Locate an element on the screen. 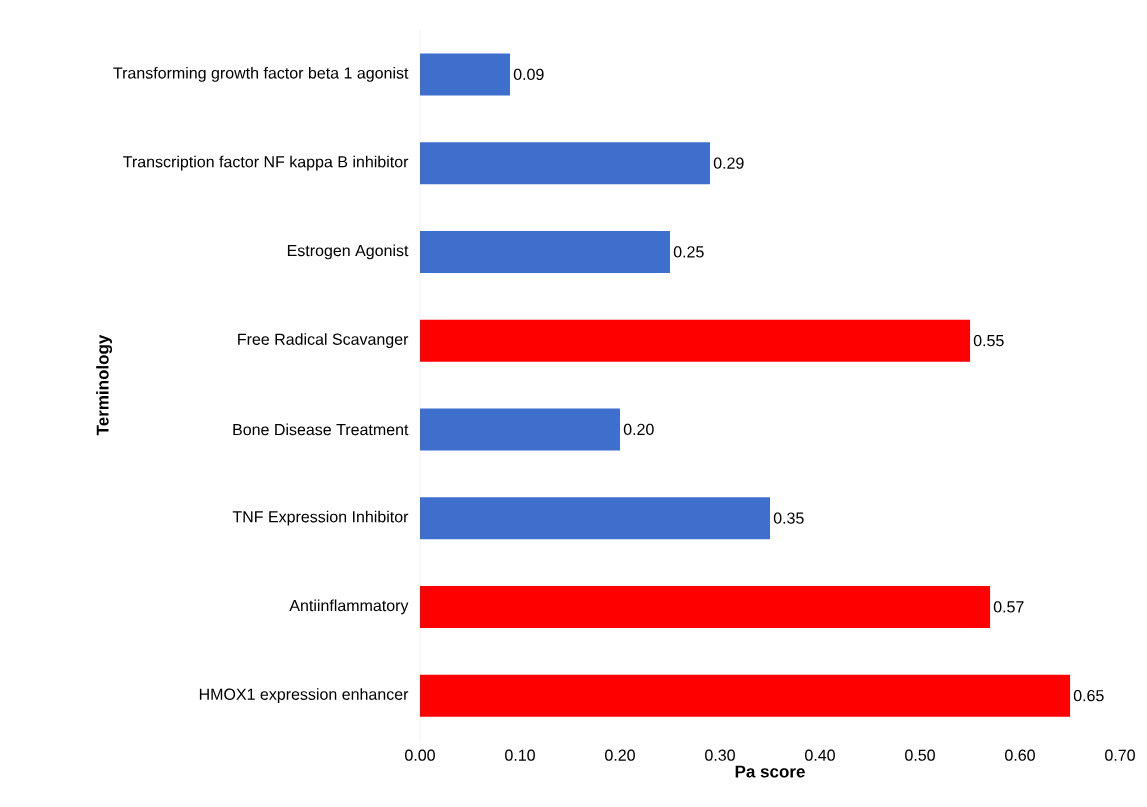 The width and height of the screenshot is (1147, 807). y-tick-label: Bone Disease Treatment is located at coordinates (321, 429).